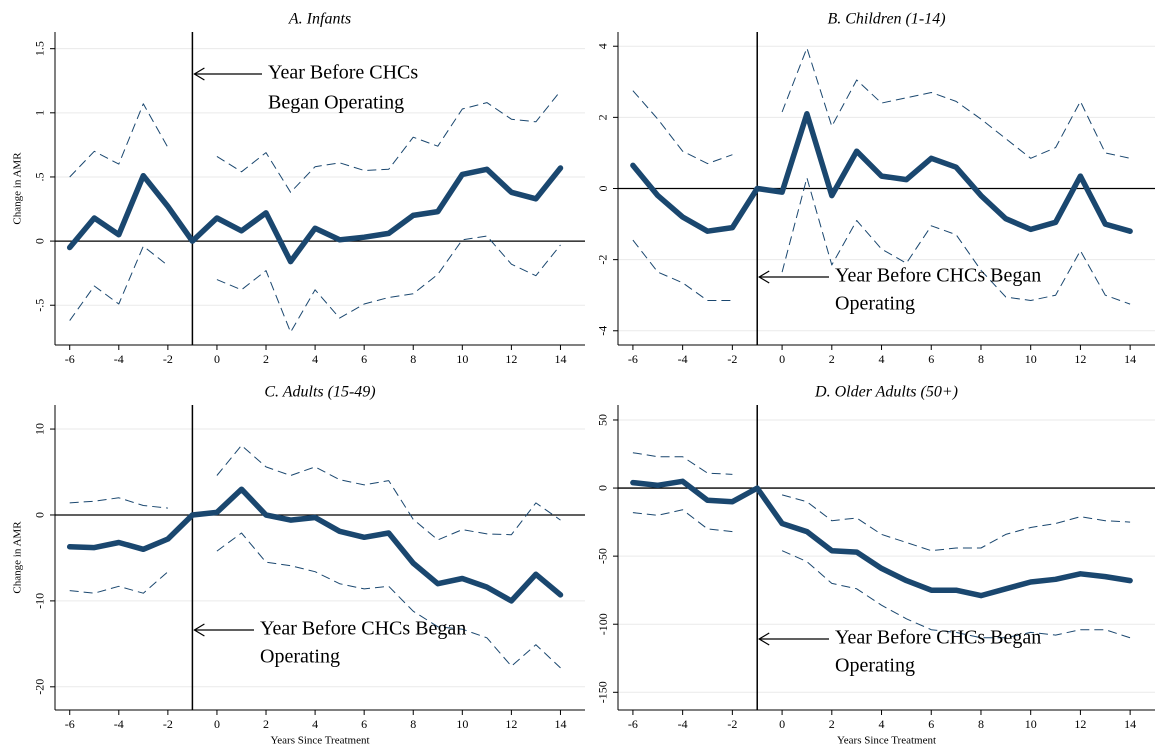 This screenshot has height=750, width=1159. I want to click on y-tick-label: 1, so click(40, 113).